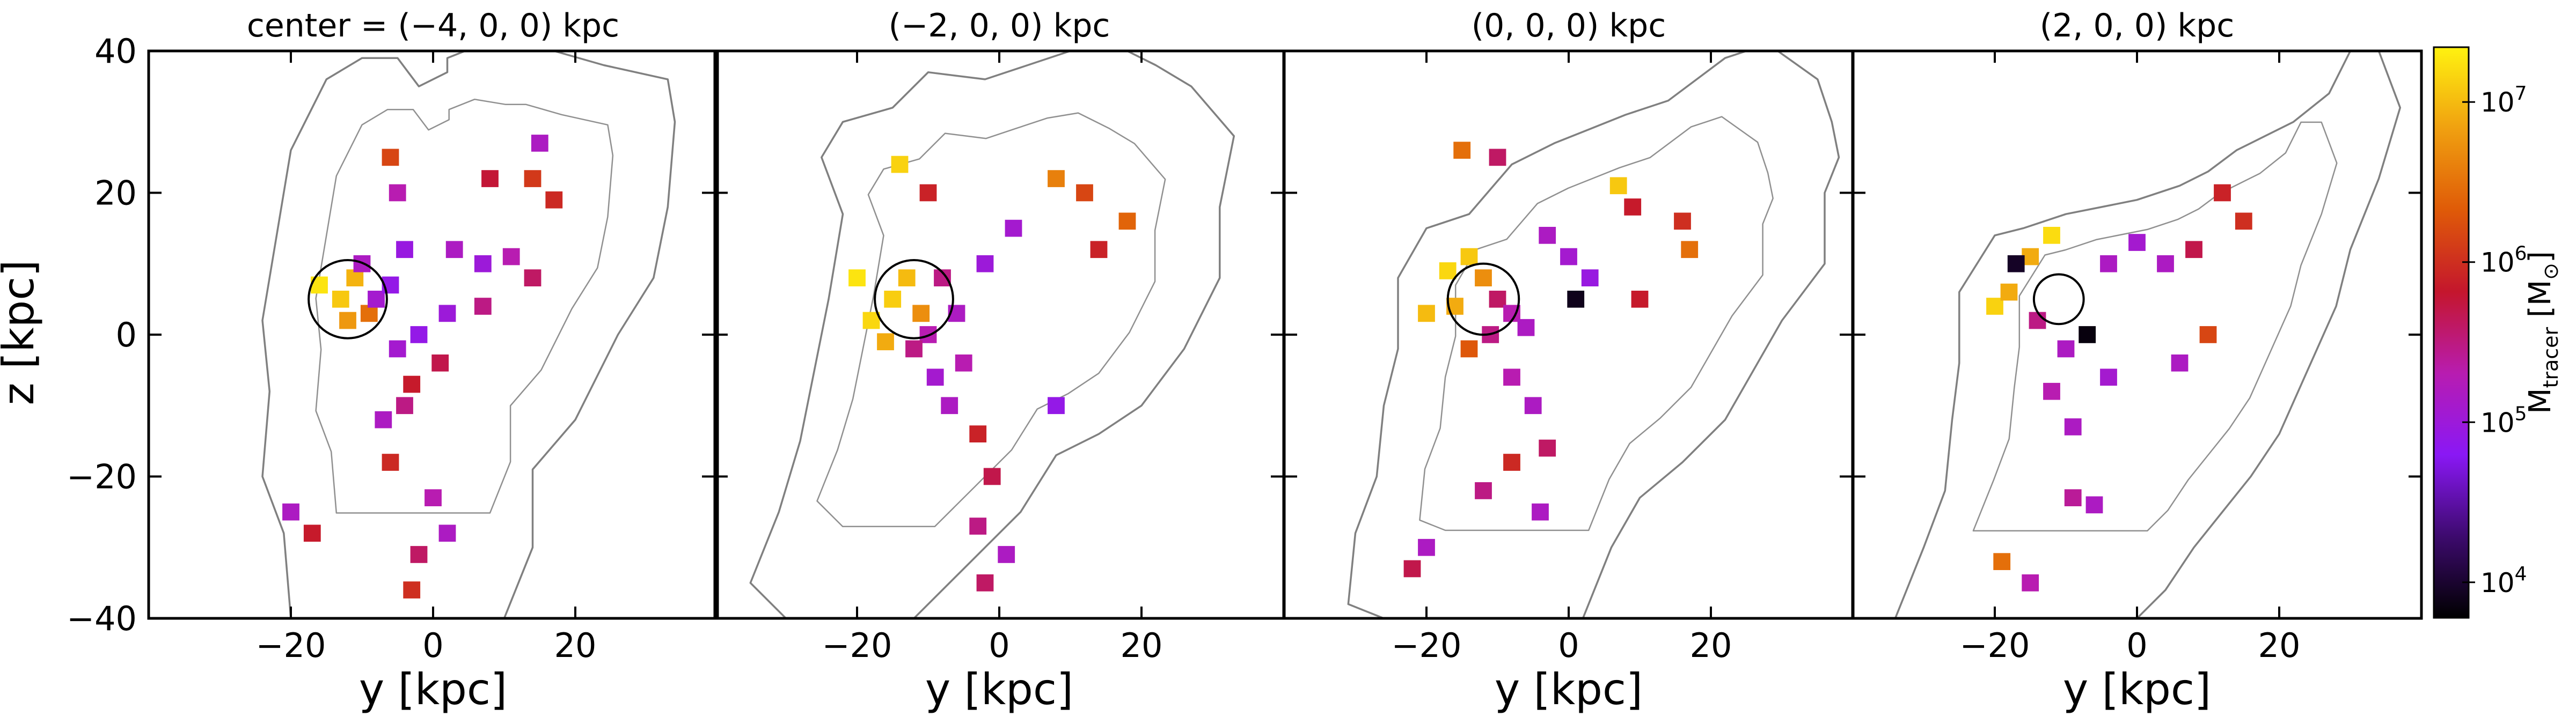  I want to click on y-tick-label: 0, so click(126, 334).